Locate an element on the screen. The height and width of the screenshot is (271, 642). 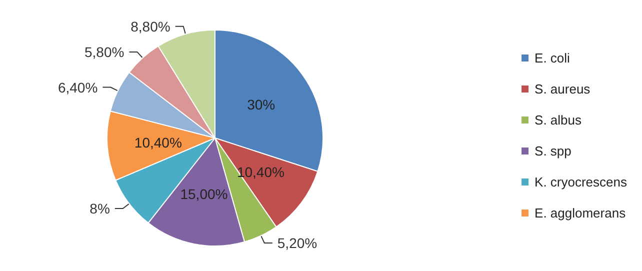
legend-label: E. coli is located at coordinates (552, 58).